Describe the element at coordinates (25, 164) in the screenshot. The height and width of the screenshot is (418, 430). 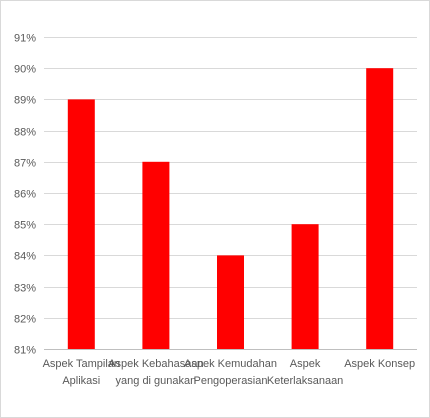
I see `y-tick-label: 87%` at that location.